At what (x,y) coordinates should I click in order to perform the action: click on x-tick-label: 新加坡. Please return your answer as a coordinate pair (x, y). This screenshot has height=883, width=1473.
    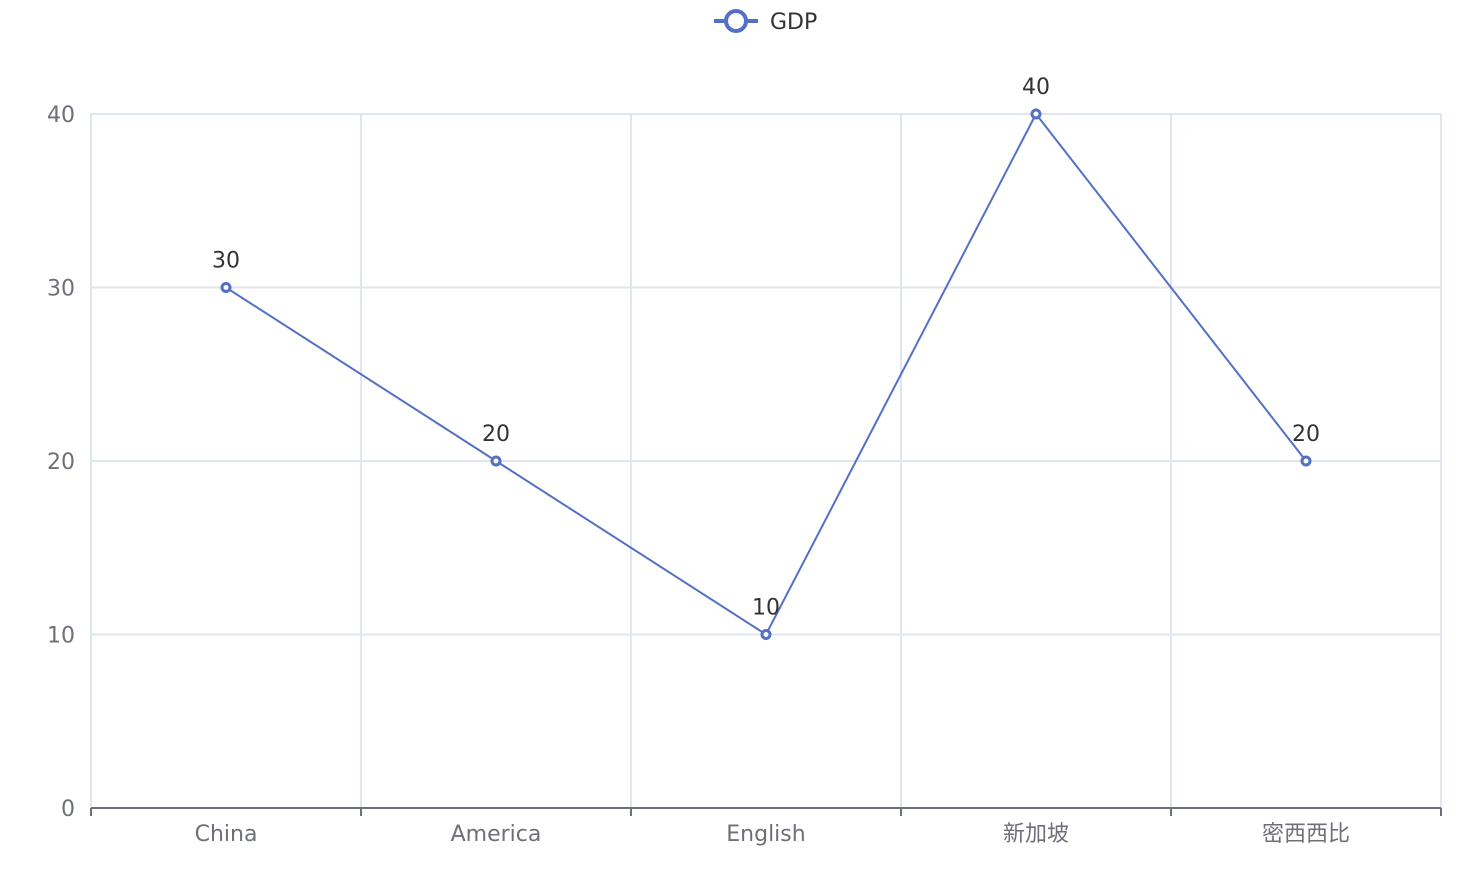
    Looking at the image, I should click on (1036, 834).